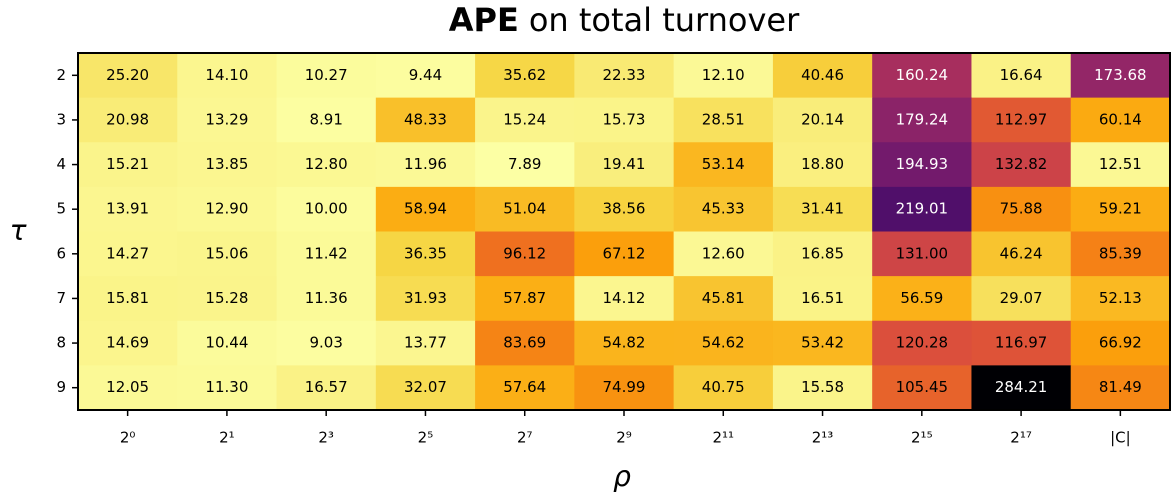  I want to click on cell-label: 16.51, so click(822, 298).